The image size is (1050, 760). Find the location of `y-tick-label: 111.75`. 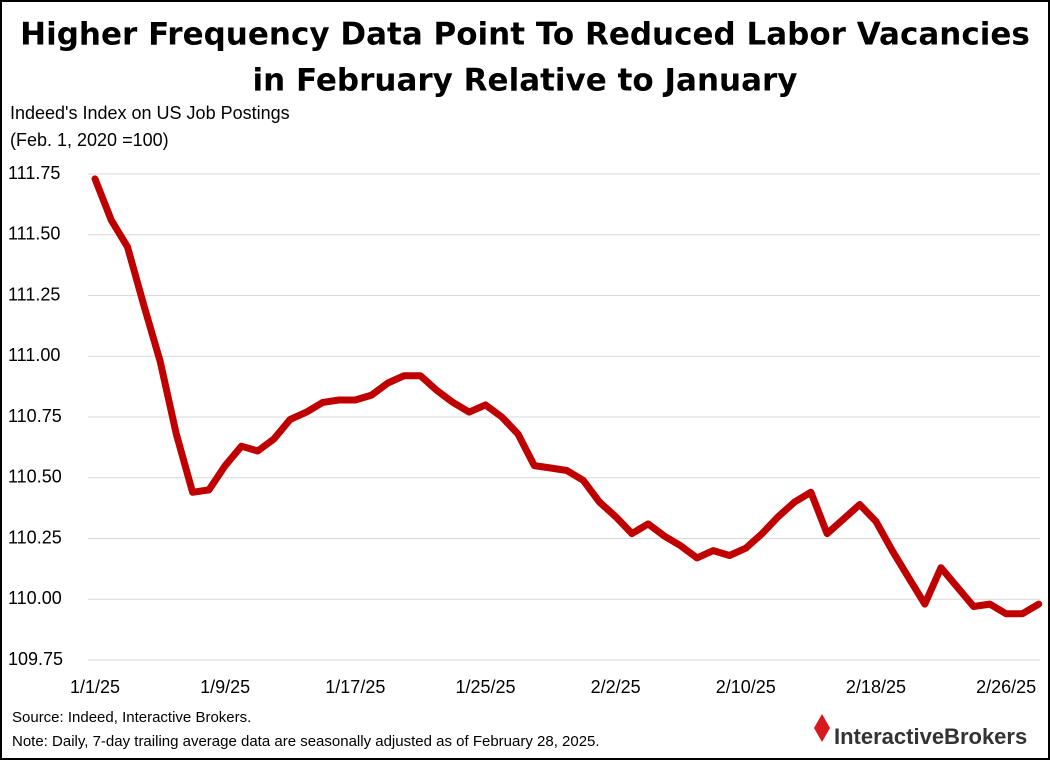

y-tick-label: 111.75 is located at coordinates (34, 173).